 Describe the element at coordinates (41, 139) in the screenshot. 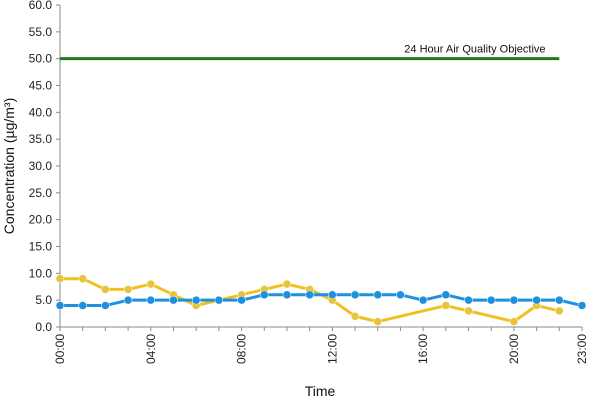

I see `y-tick-label: 35.0` at that location.